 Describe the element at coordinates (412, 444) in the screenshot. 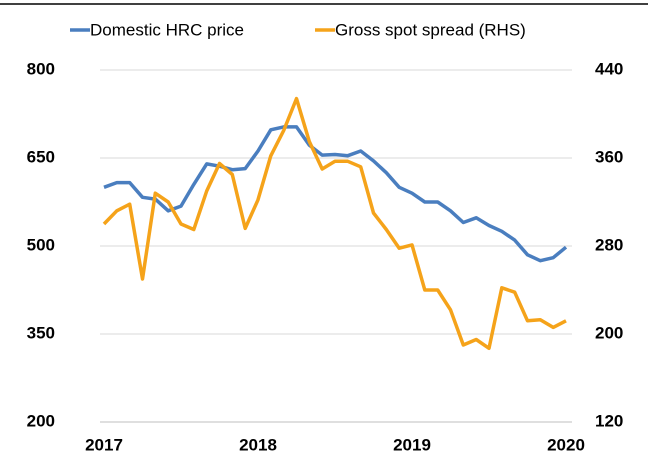

I see `x-tick-label: 2019` at that location.